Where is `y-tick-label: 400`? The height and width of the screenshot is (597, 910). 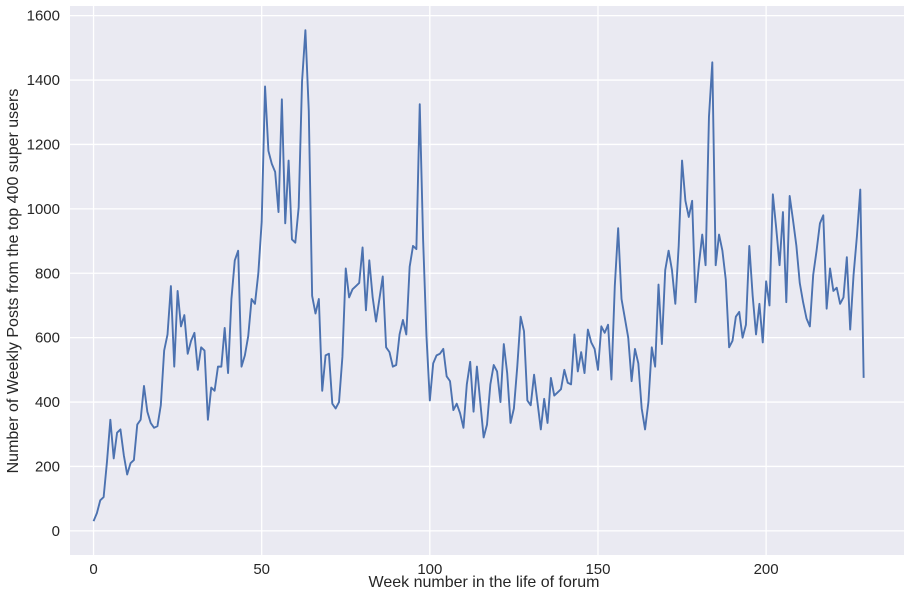
y-tick-label: 400 is located at coordinates (47, 402).